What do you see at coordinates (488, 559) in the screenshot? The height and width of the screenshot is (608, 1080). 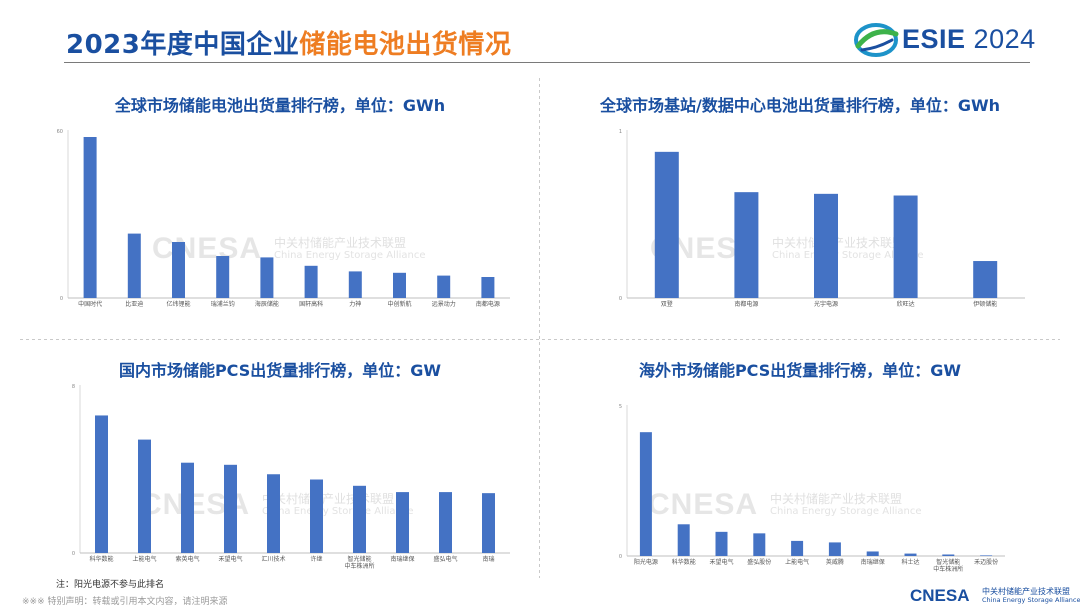 I see `x-tick-label: 南瑞` at bounding box center [488, 559].